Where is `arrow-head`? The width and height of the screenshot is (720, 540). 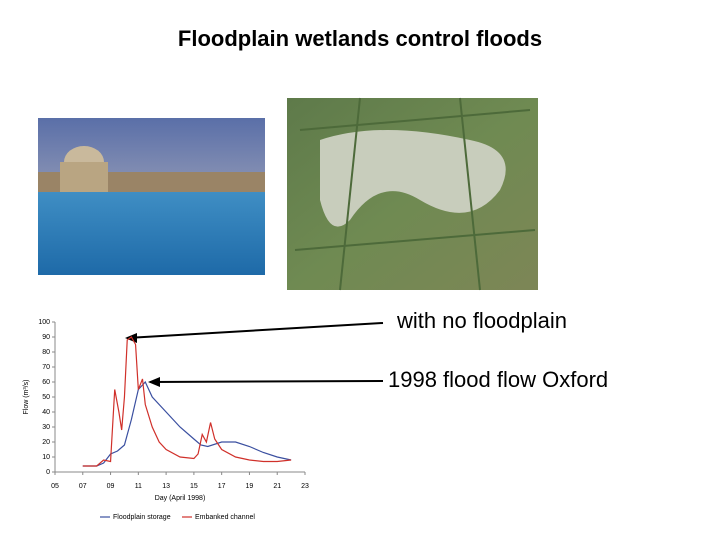 arrow-head is located at coordinates (154, 382).